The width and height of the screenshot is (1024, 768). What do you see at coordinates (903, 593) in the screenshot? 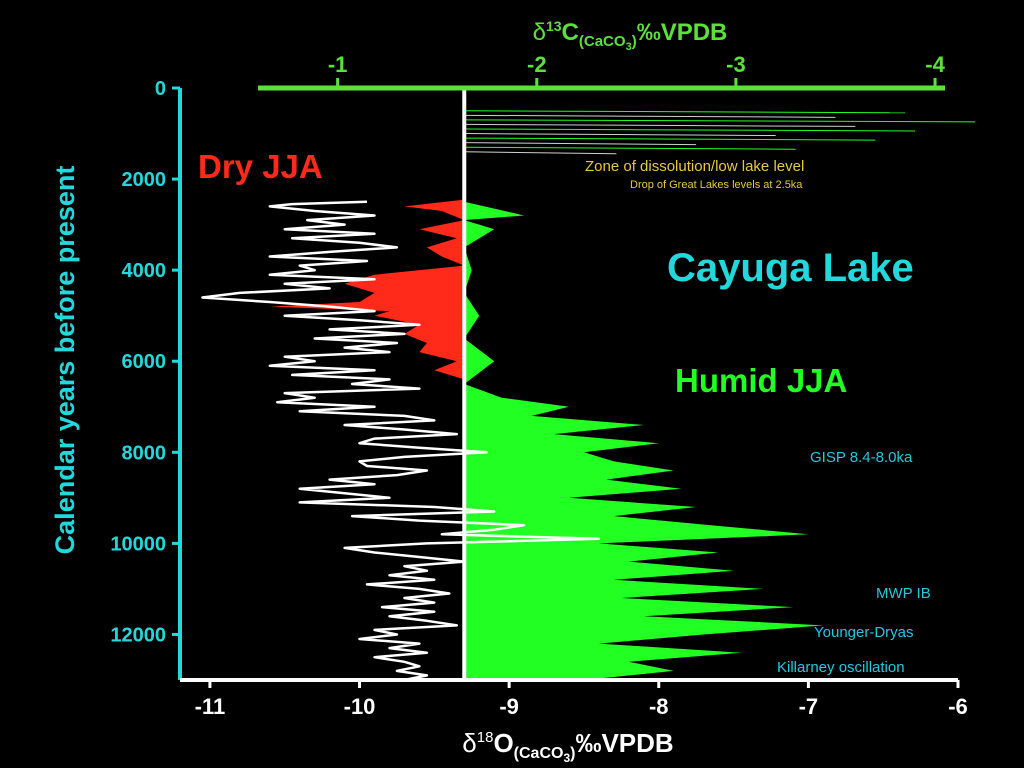
I see `mwp-annotation: MWP IB` at bounding box center [903, 593].